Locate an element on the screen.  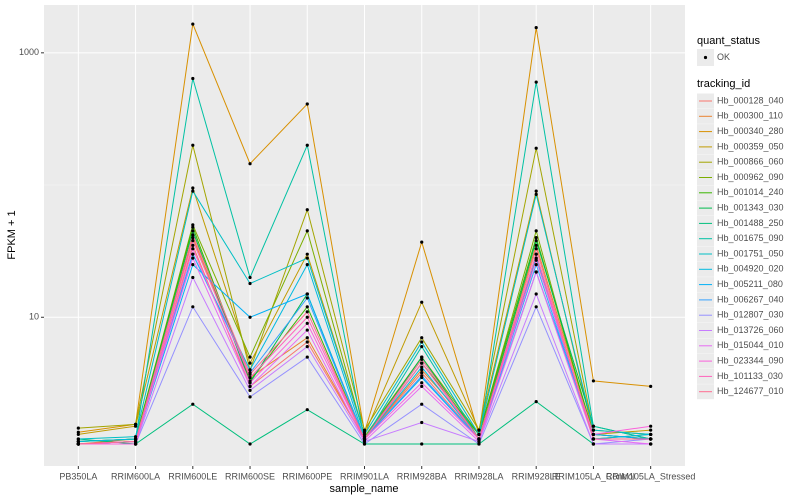
legend-label: Hb_000128_040 is located at coordinates (750, 100).